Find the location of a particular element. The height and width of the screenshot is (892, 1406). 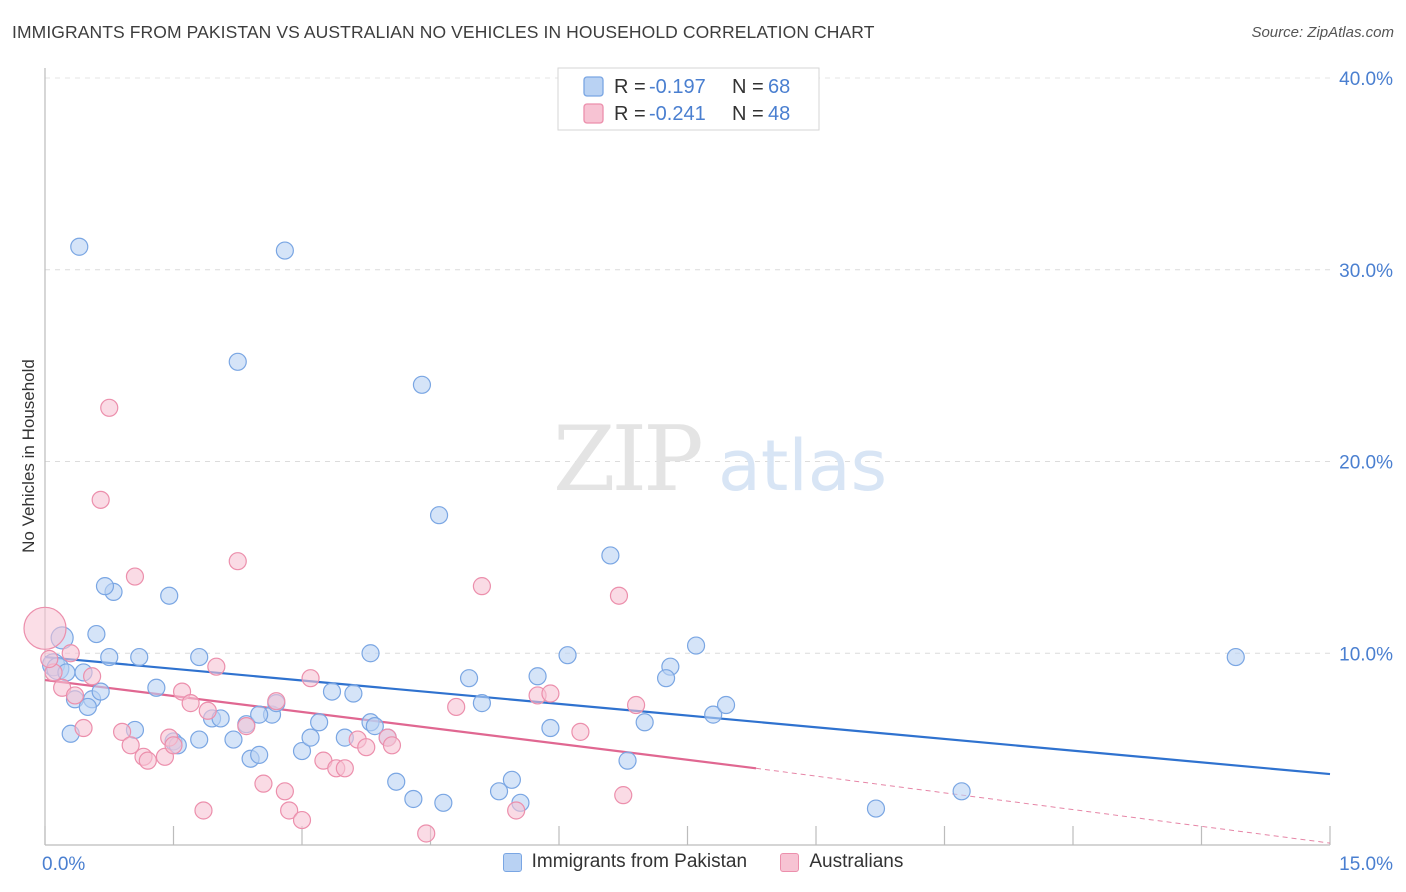

source-label: Source: ZipAtlas.com is located at coordinates (1322, 32).